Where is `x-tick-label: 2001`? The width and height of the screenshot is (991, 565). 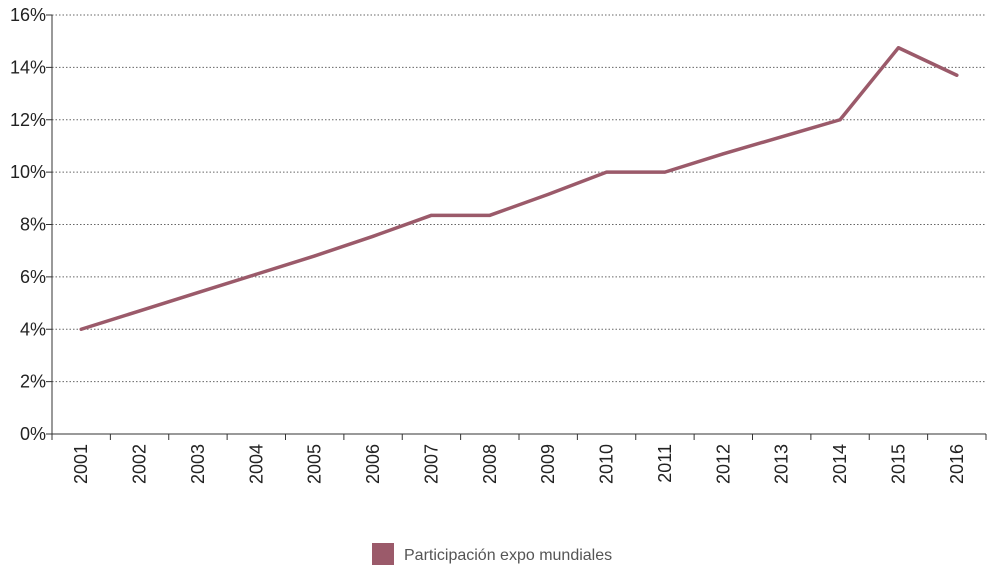 x-tick-label: 2001 is located at coordinates (81, 464).